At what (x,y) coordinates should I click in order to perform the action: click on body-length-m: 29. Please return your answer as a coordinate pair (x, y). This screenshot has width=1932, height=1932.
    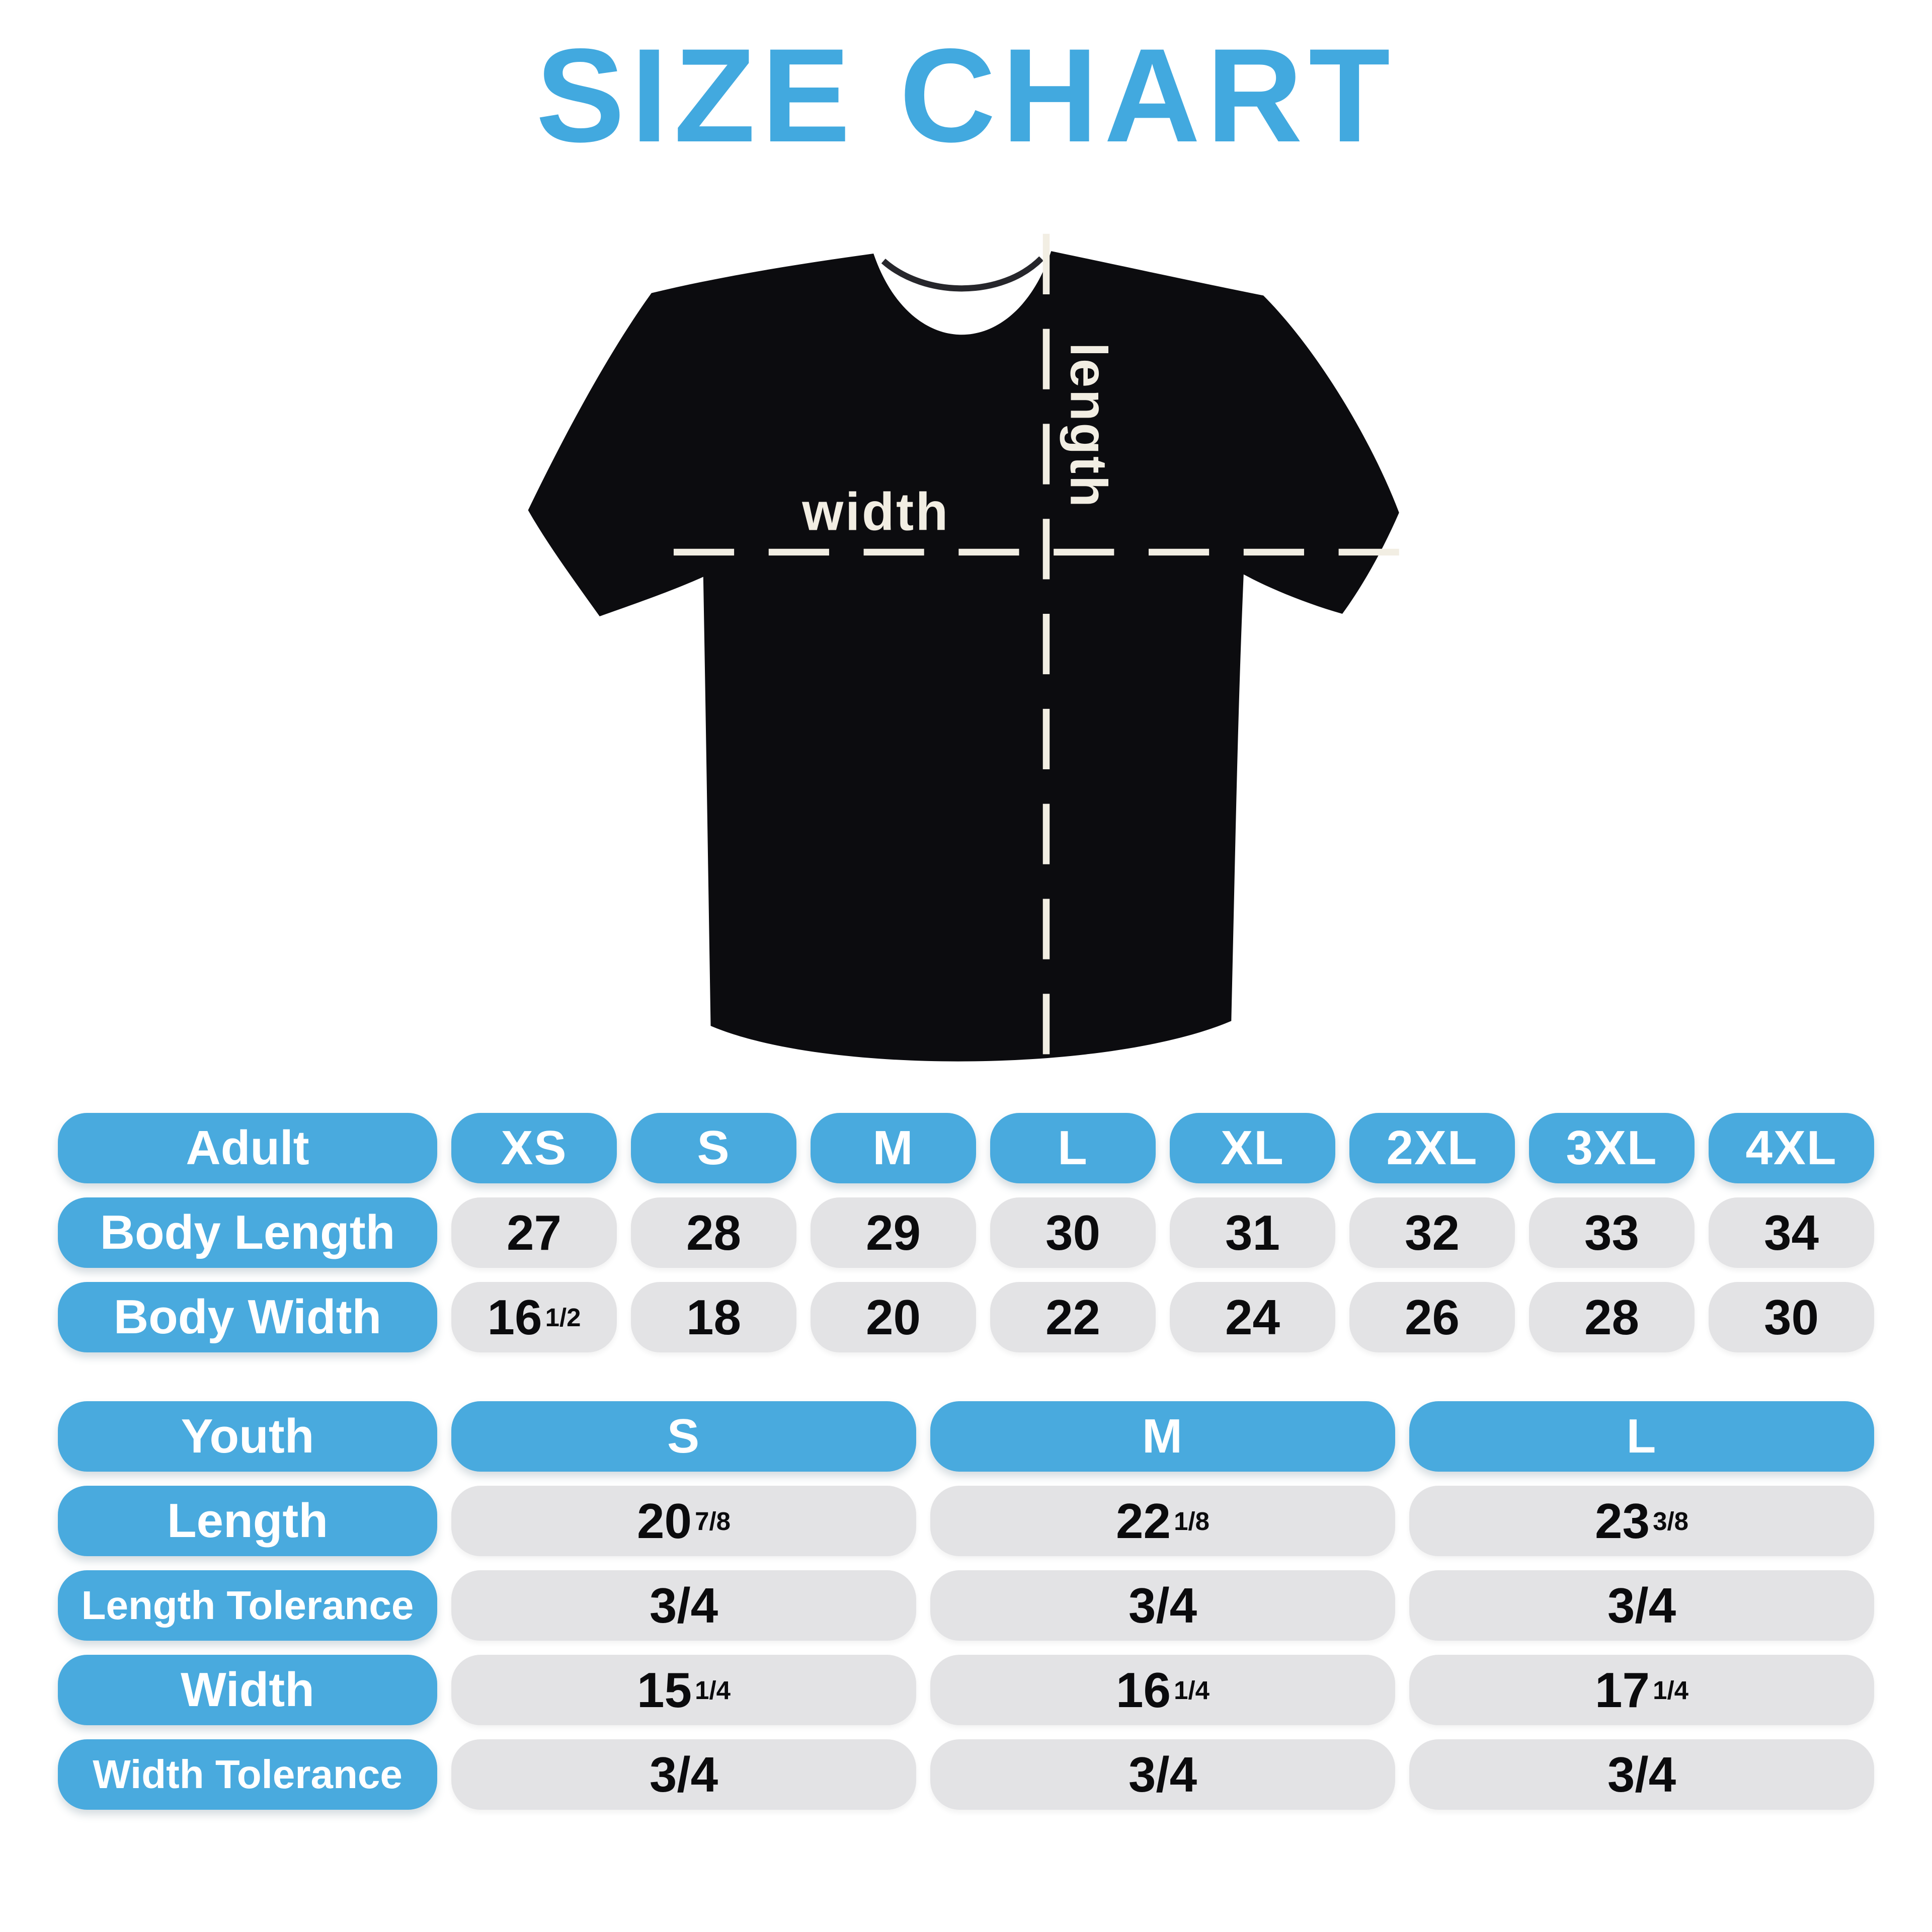
    Looking at the image, I should click on (894, 1232).